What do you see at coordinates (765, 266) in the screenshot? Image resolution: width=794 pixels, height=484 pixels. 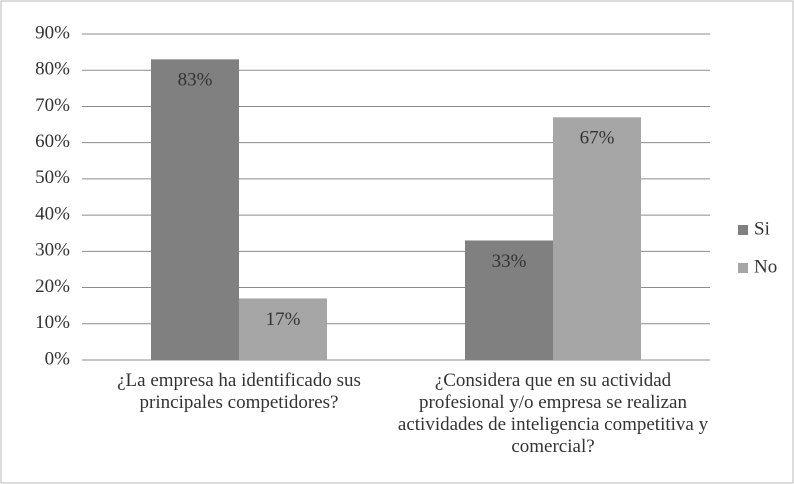 I see `legend-label: No` at bounding box center [765, 266].